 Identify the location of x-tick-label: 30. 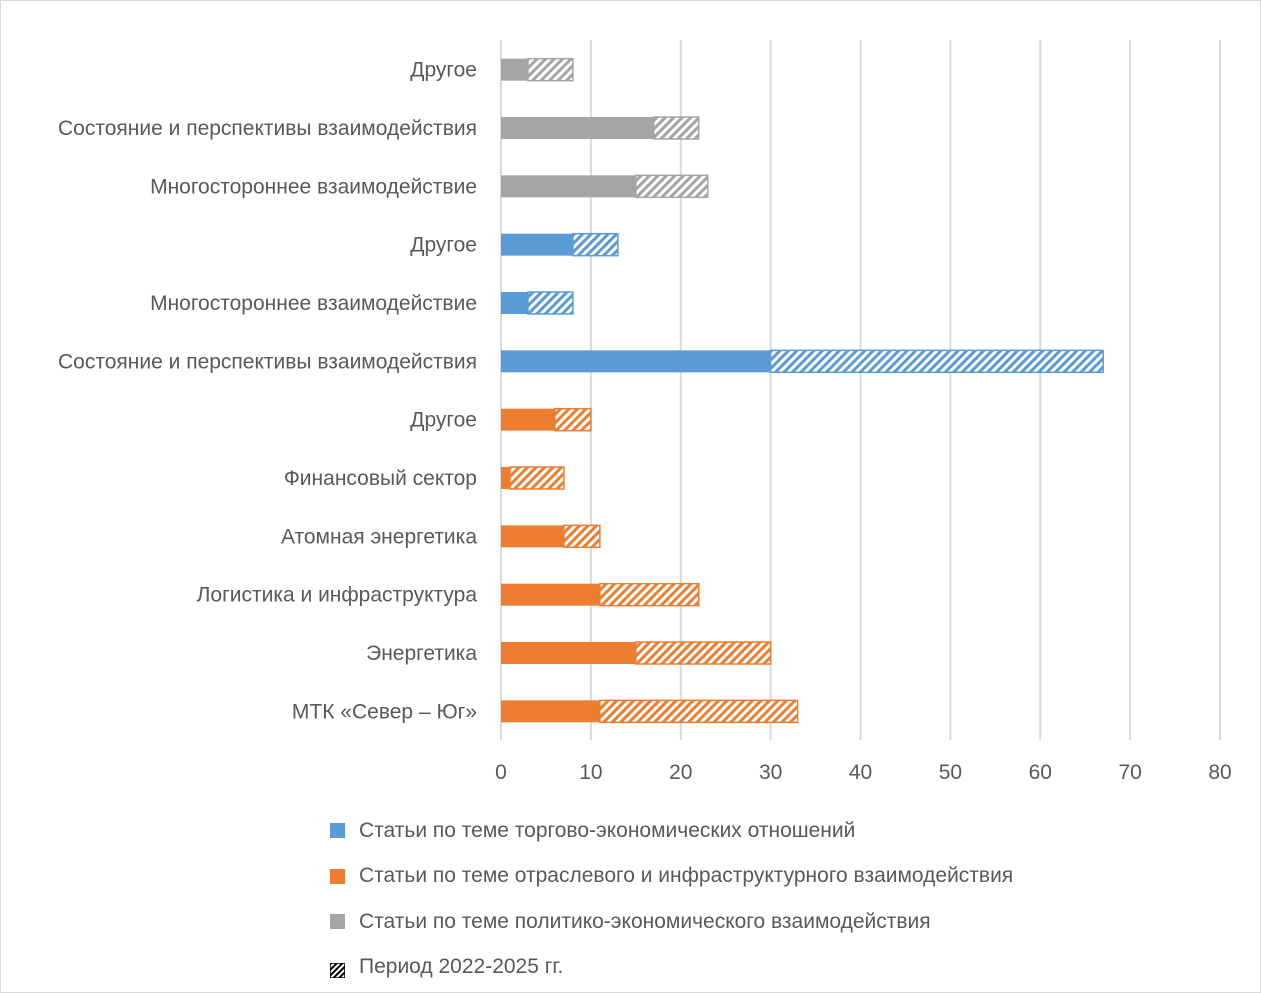
(770, 772).